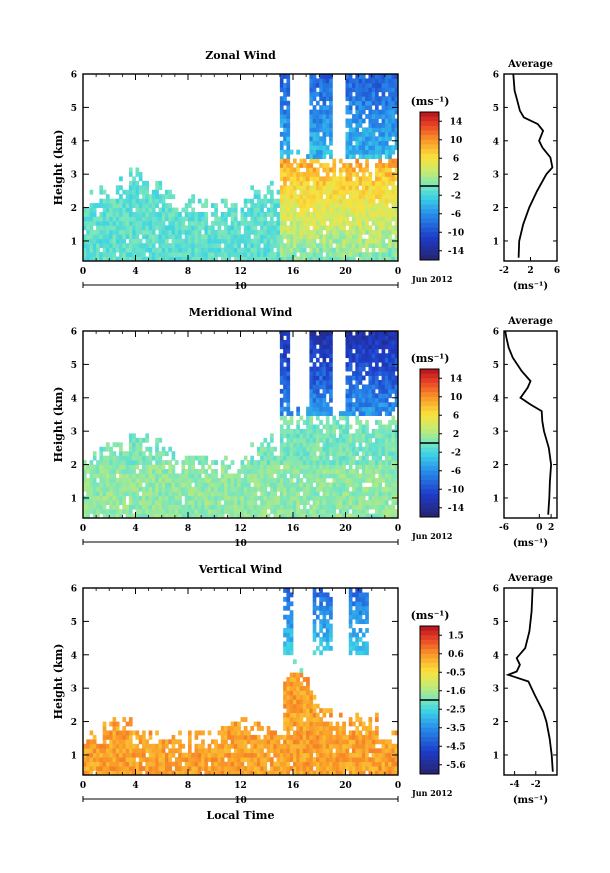 This screenshot has width=610, height=873. What do you see at coordinates (240, 287) in the screenshot?
I see `date-tick-label: 10` at bounding box center [240, 287].